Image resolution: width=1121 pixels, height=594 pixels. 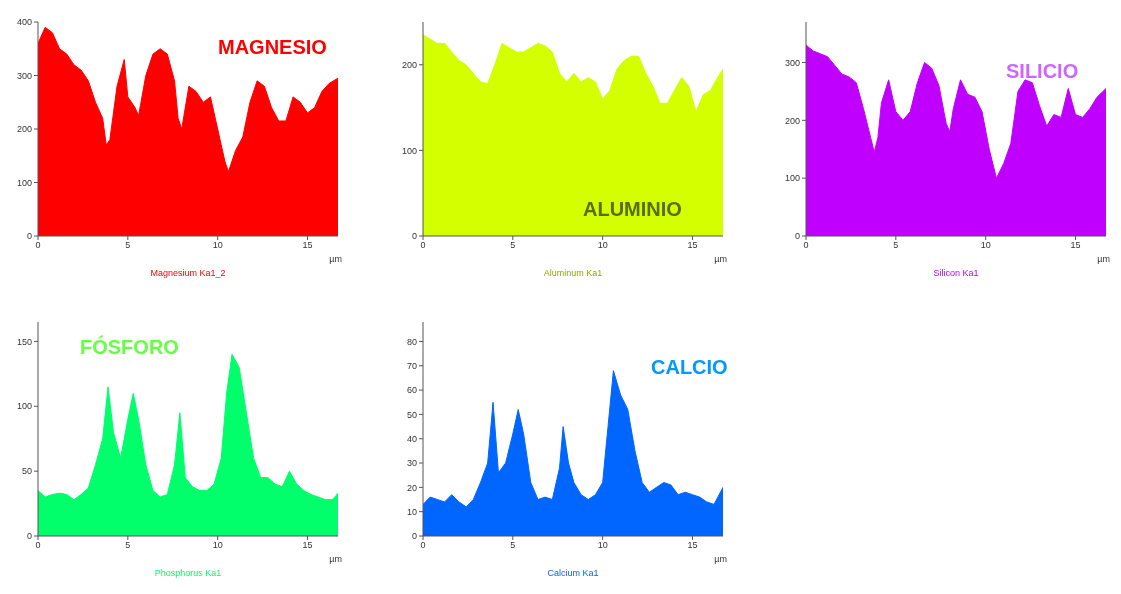 I want to click on text: ALUMINIO, so click(x=632, y=209).